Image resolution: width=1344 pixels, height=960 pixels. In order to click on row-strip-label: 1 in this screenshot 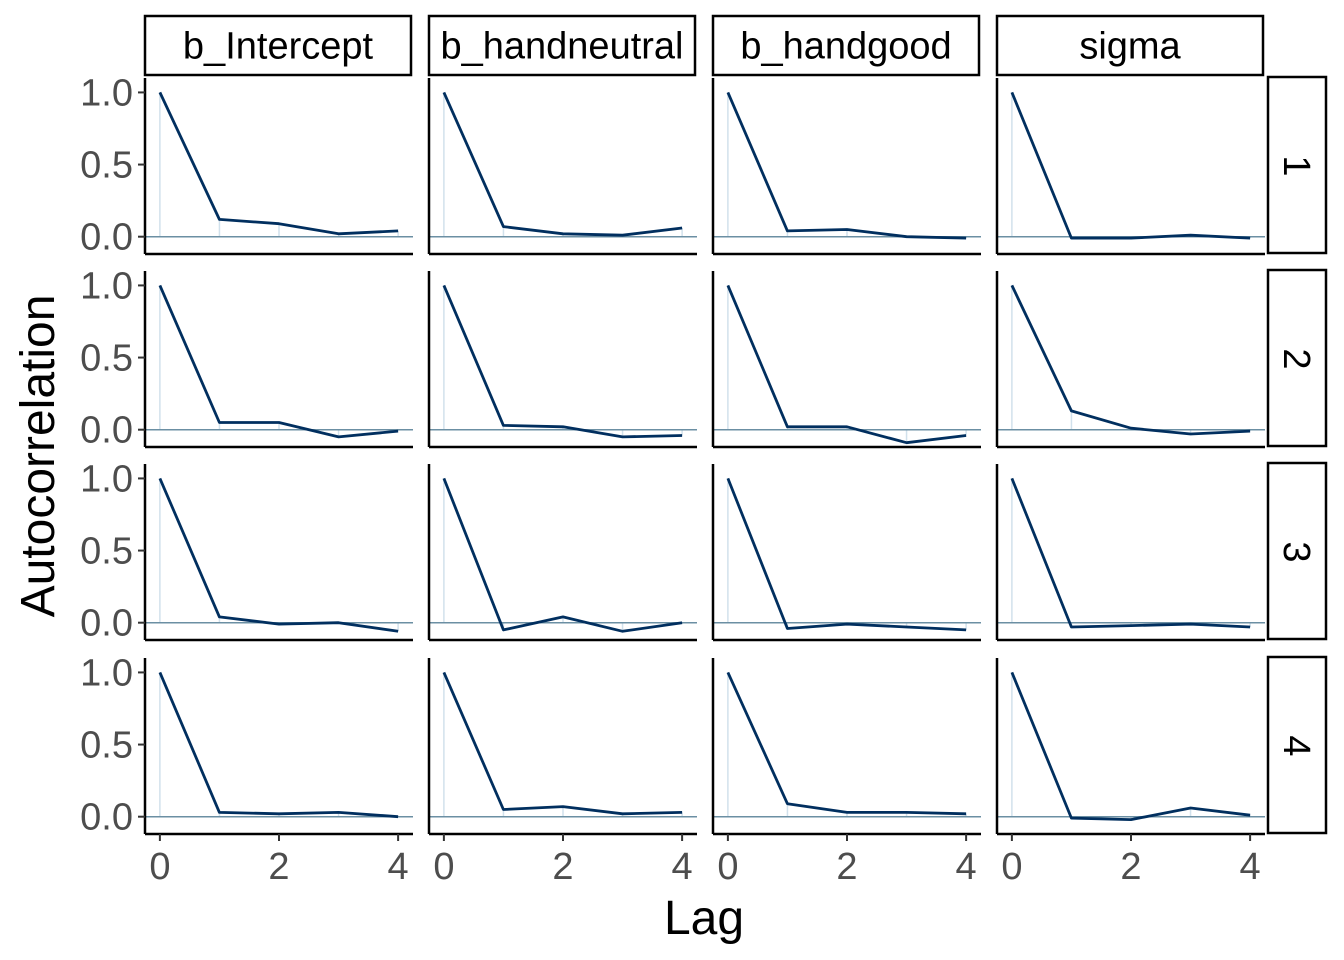, I will do `click(1296, 165)`.